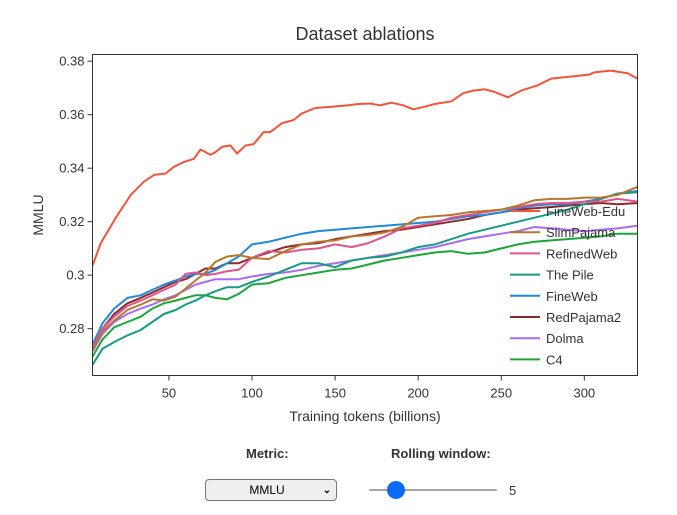 This screenshot has width=677, height=515. I want to click on legend-label: The Pile, so click(570, 275).